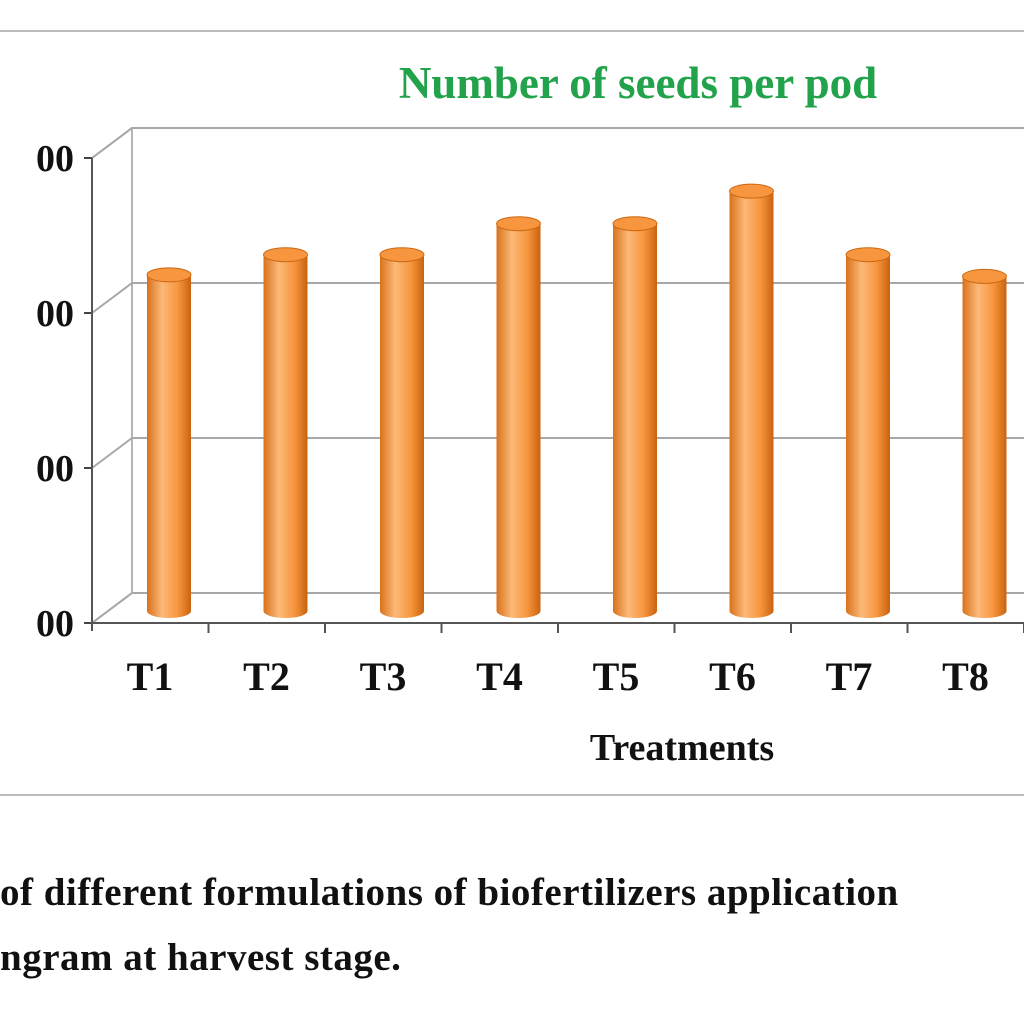  Describe the element at coordinates (499, 676) in the screenshot. I see `x-tick-label: T4` at that location.